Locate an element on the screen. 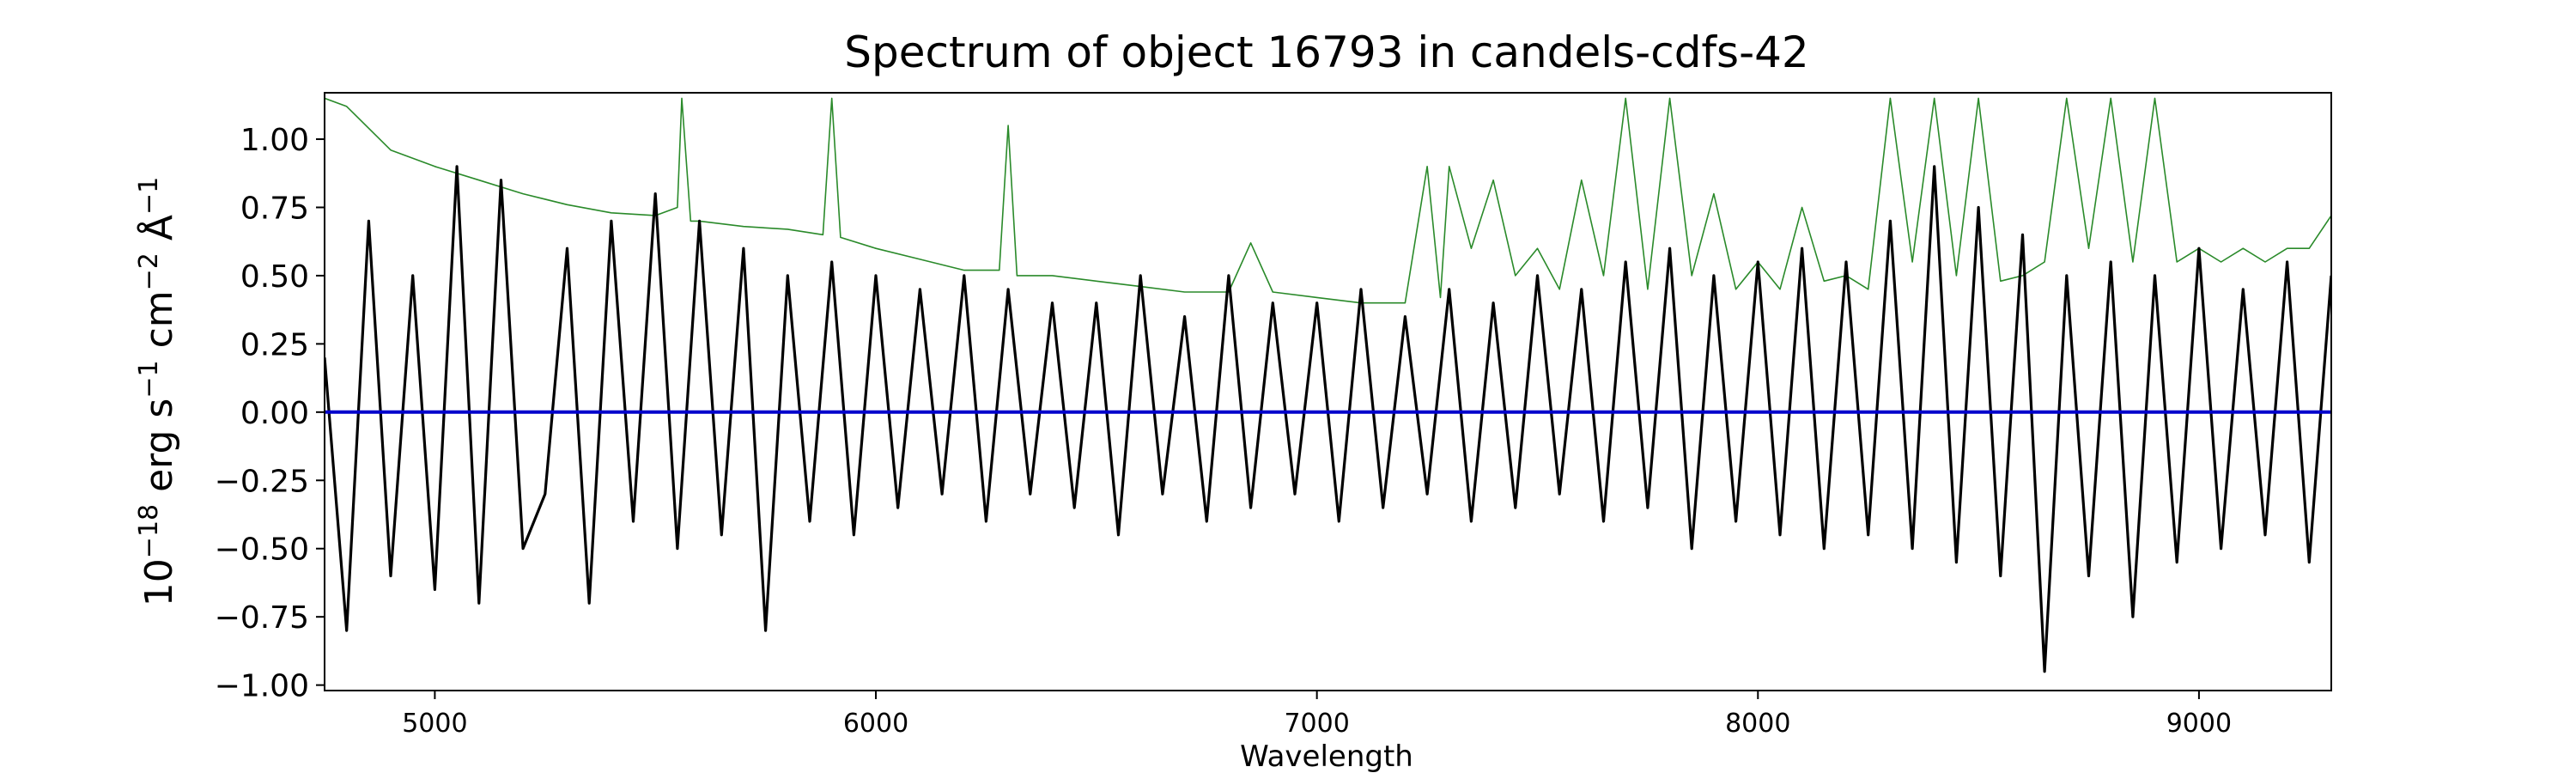 The height and width of the screenshot is (773, 2576). ylabel-unit-erg-s: erg s is located at coordinates (159, 451).